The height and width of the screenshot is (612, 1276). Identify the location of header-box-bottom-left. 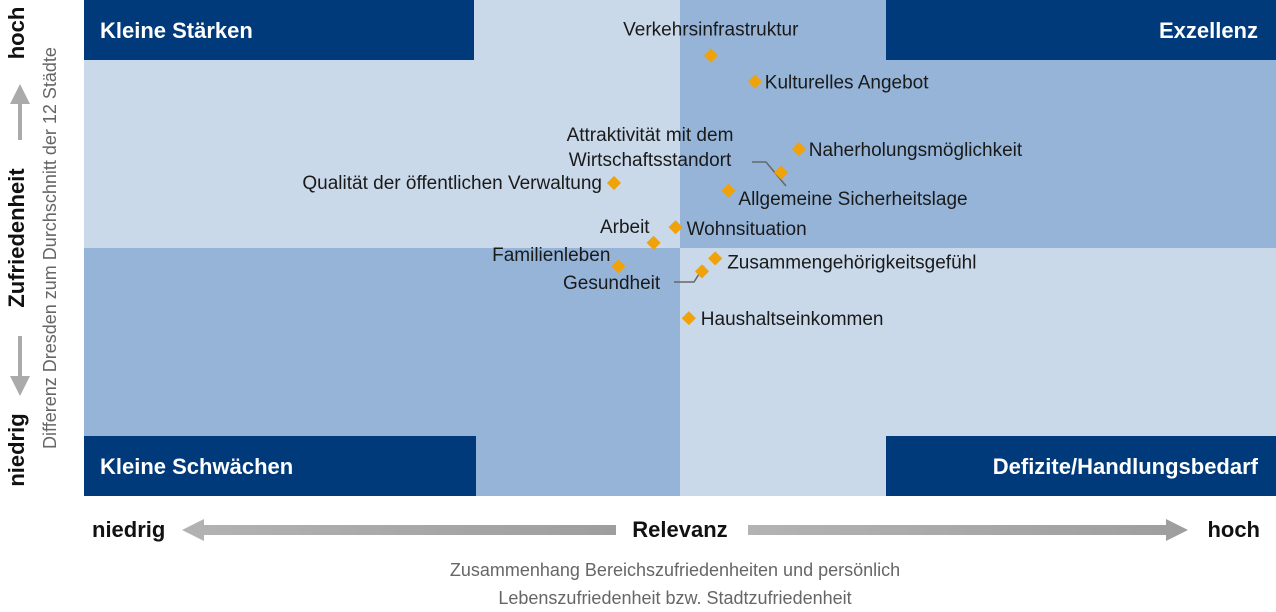
(280, 466).